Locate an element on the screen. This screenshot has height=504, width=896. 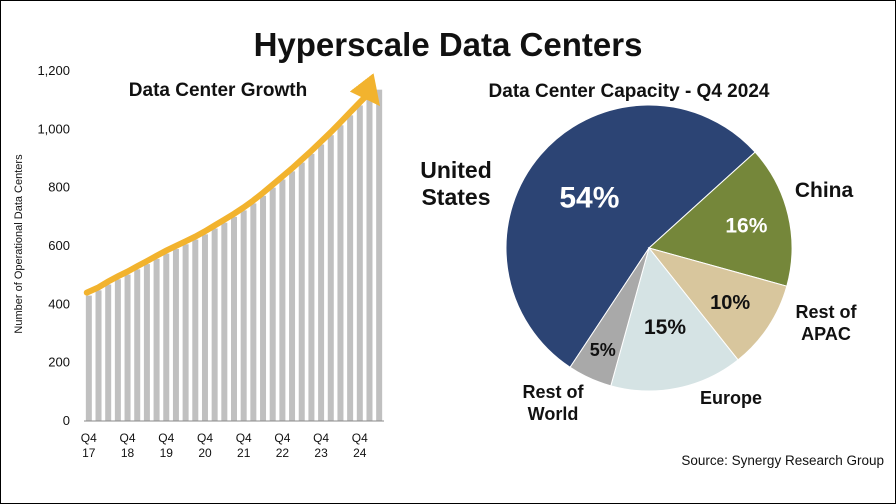
pie-chart-title: Data Center Capacity - Q4 2024 is located at coordinates (629, 91).